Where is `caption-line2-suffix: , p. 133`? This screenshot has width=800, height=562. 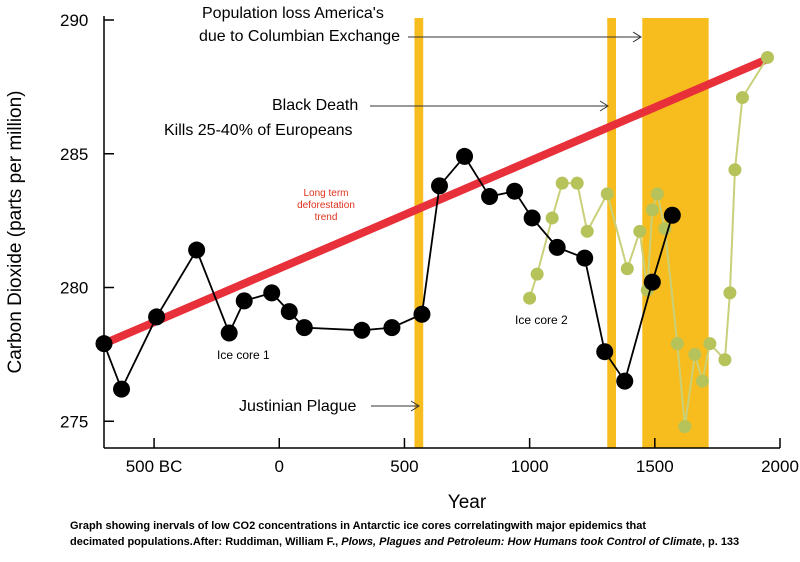 caption-line2-suffix: , p. 133 is located at coordinates (720, 542).